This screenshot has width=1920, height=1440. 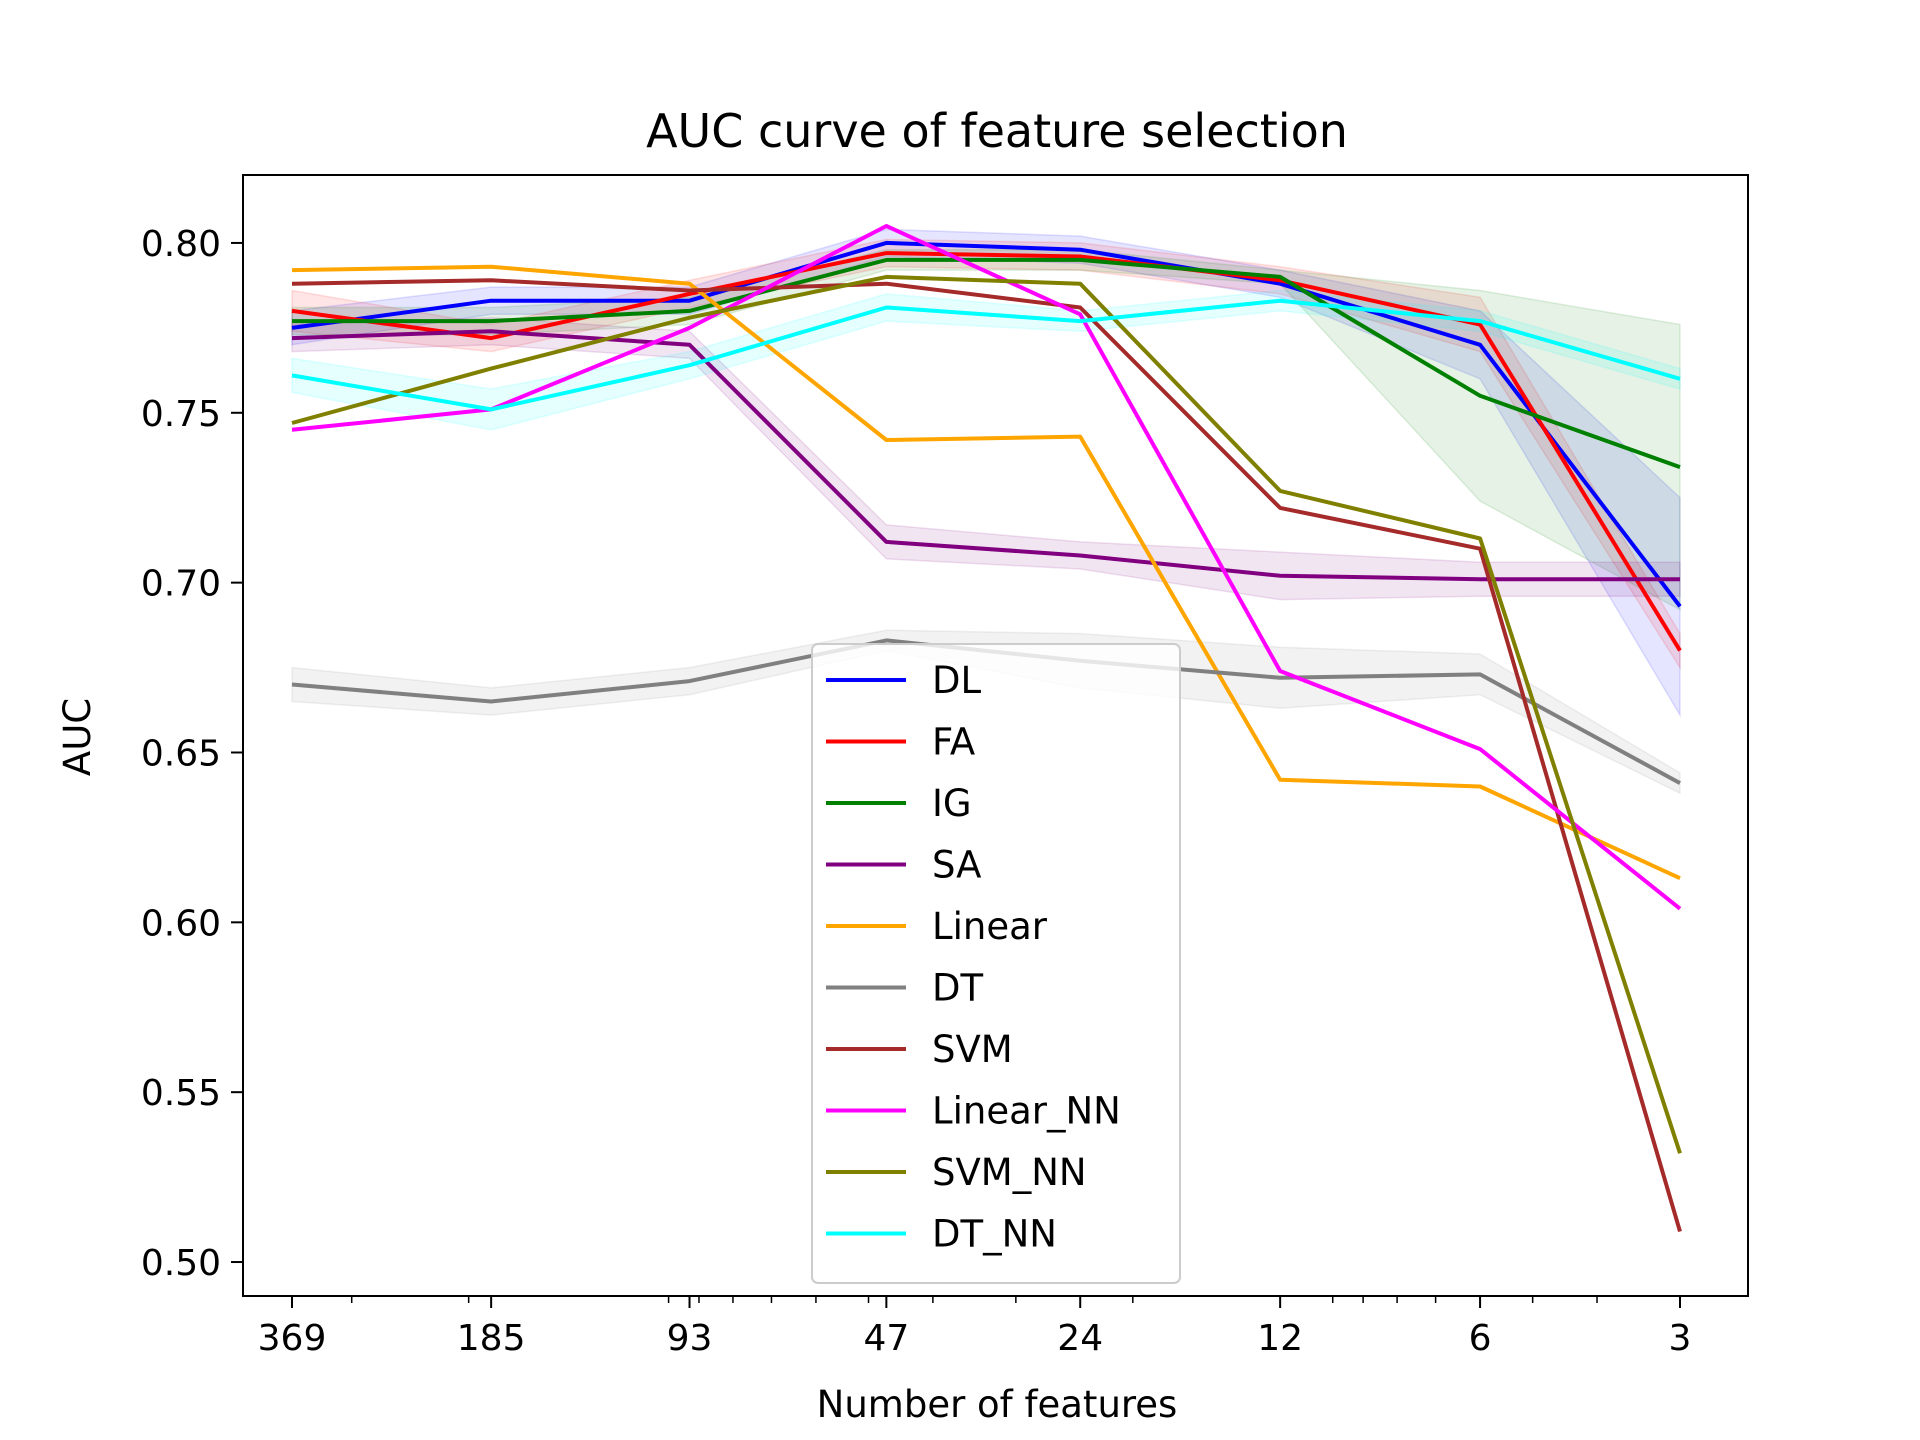 I want to click on legend-label-fa: FA, so click(x=953, y=742).